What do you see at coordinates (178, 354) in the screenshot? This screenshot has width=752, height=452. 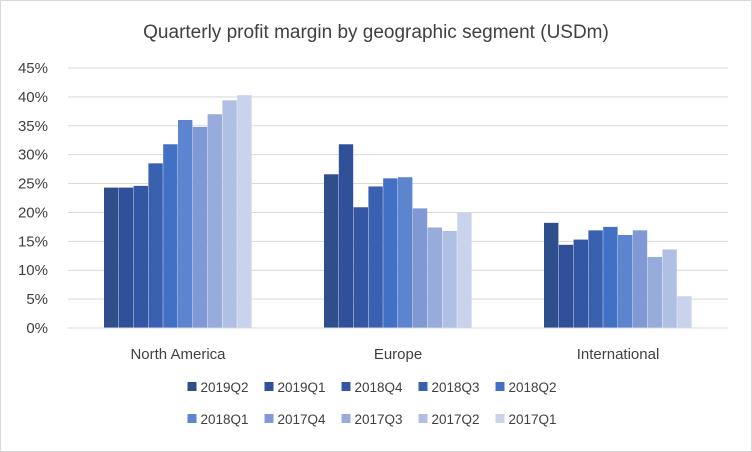 I see `category-label: North America` at bounding box center [178, 354].